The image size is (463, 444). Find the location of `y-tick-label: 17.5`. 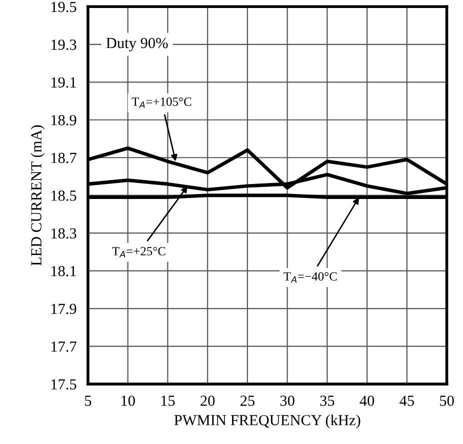

y-tick-label: 17.5 is located at coordinates (63, 384).